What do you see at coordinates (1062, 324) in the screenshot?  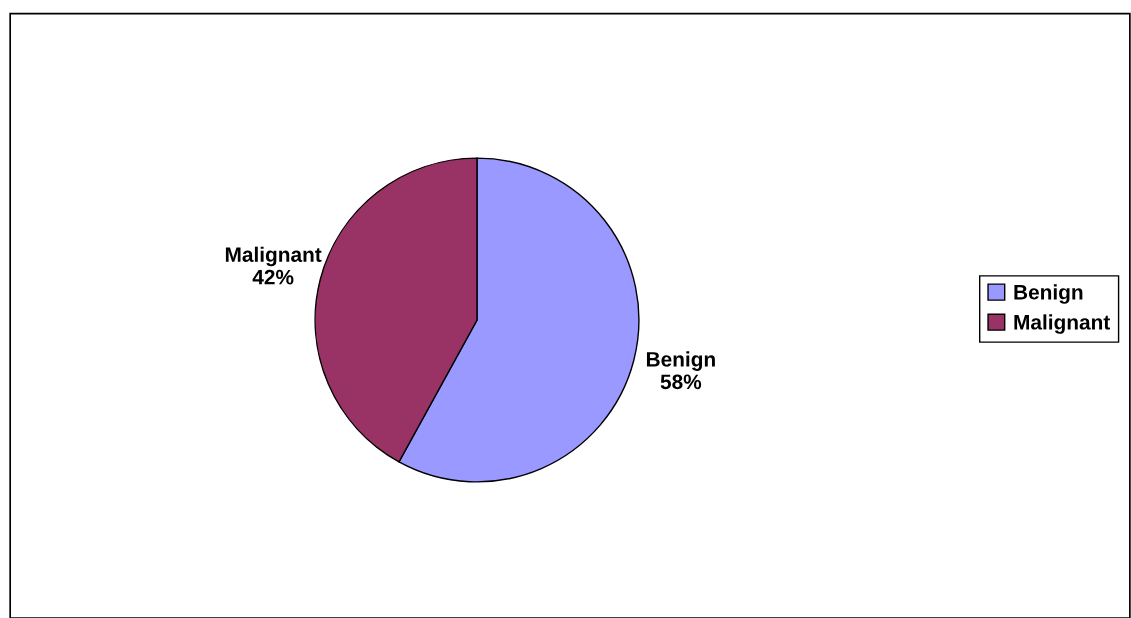 I see `legend-label: Malignant` at bounding box center [1062, 324].